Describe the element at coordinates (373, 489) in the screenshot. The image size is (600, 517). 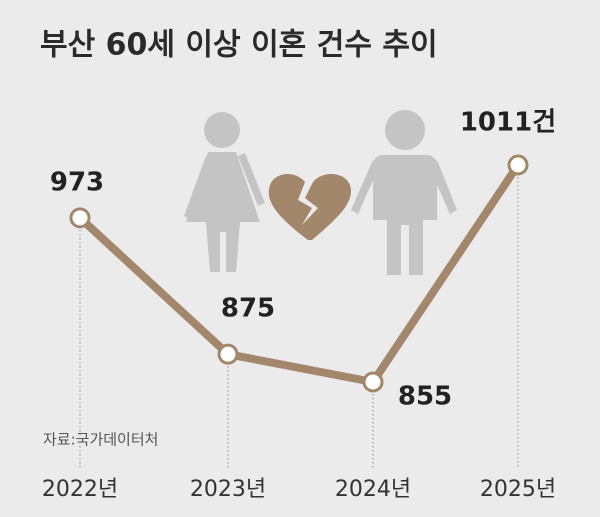
I see `x-tick-label: 2024년` at that location.